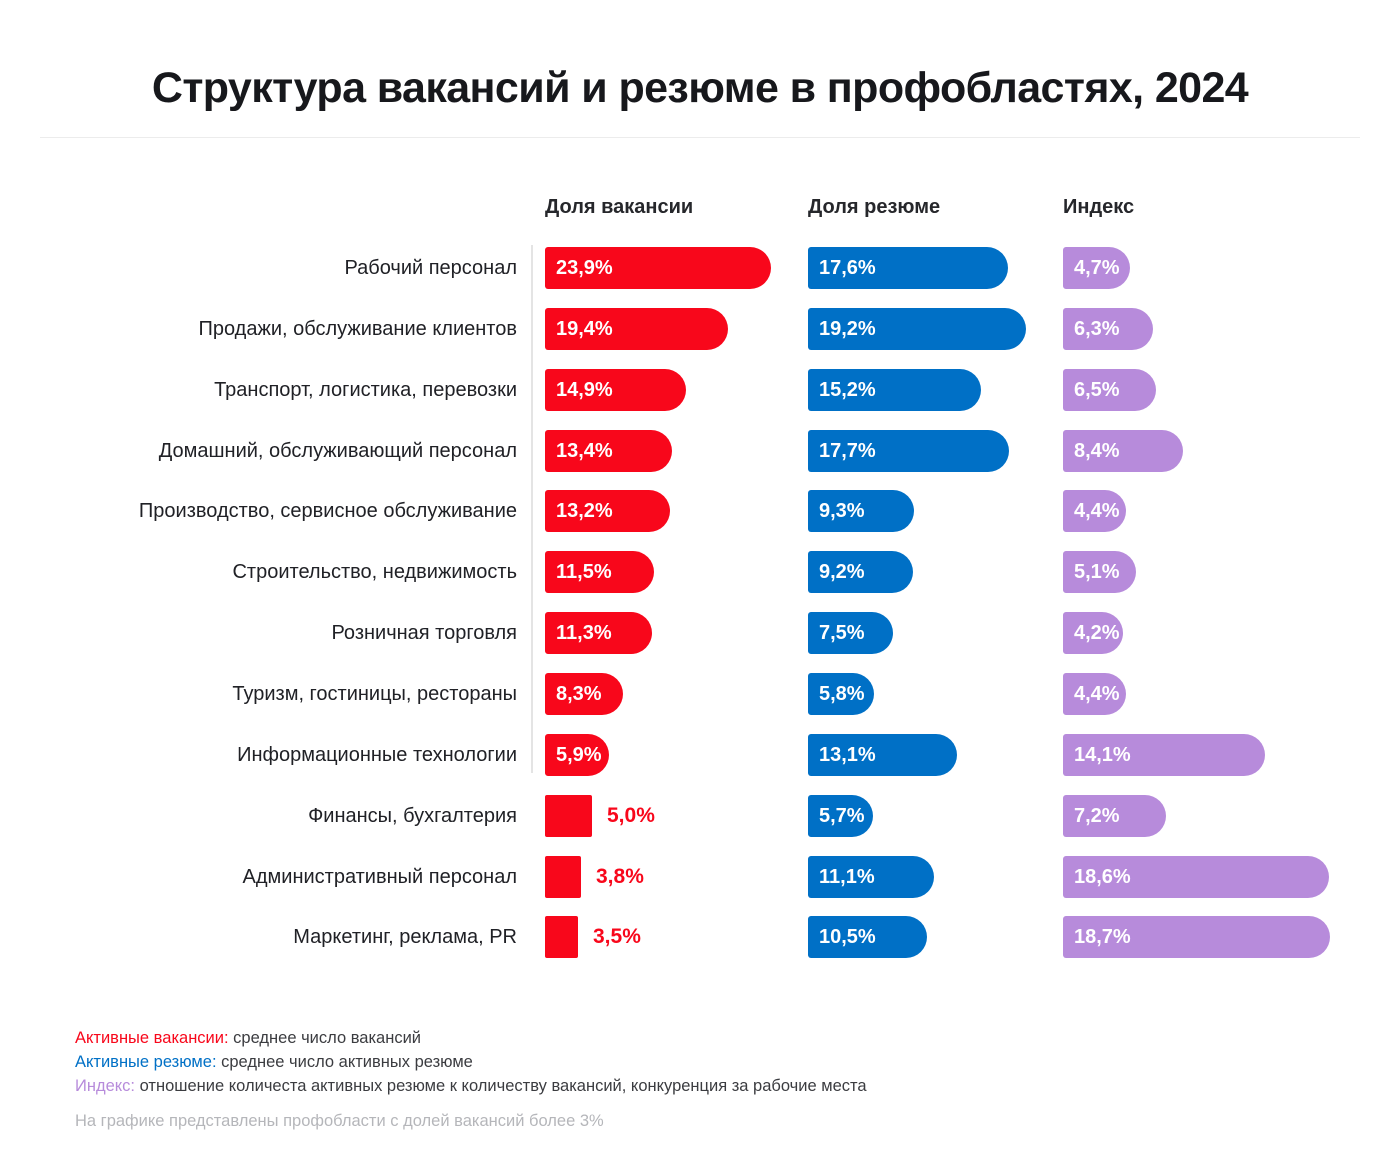 This screenshot has height=1169, width=1400. I want to click on category-label: Рабочий персонал, so click(430, 268).